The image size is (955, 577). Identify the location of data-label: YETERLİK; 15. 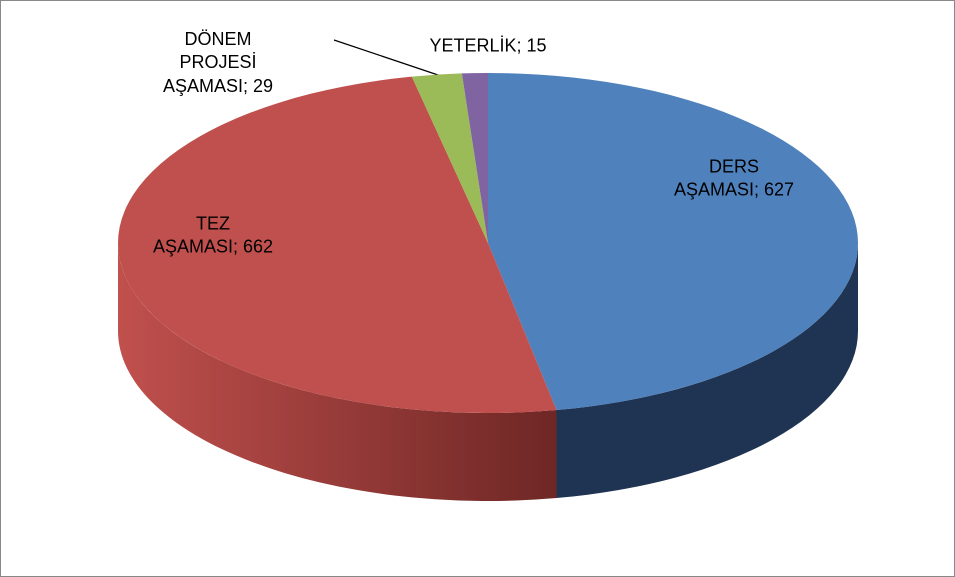
(488, 45).